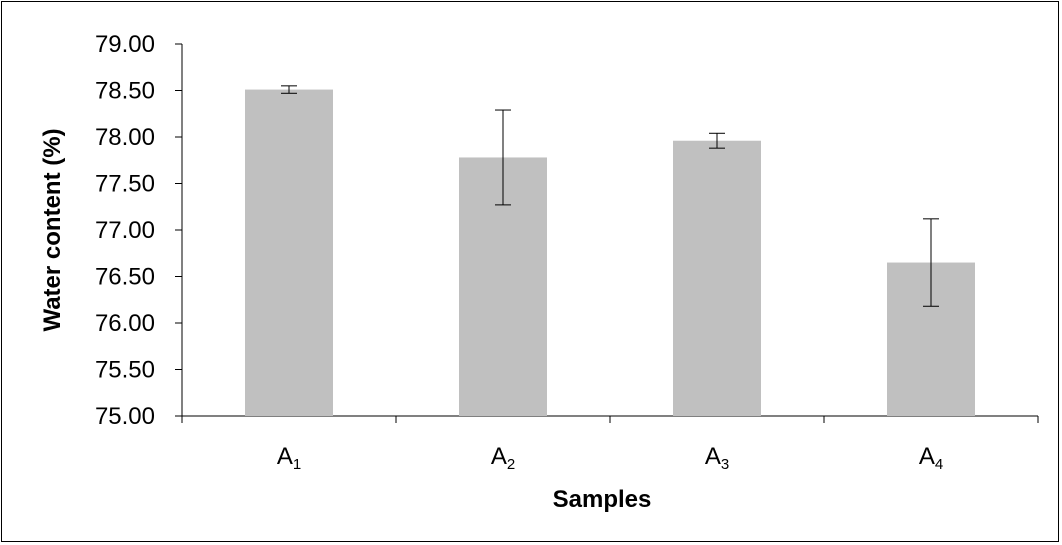 This screenshot has height=545, width=1062. What do you see at coordinates (610, 444) in the screenshot?
I see `x-axis: A1 A2 A3 A4` at bounding box center [610, 444].